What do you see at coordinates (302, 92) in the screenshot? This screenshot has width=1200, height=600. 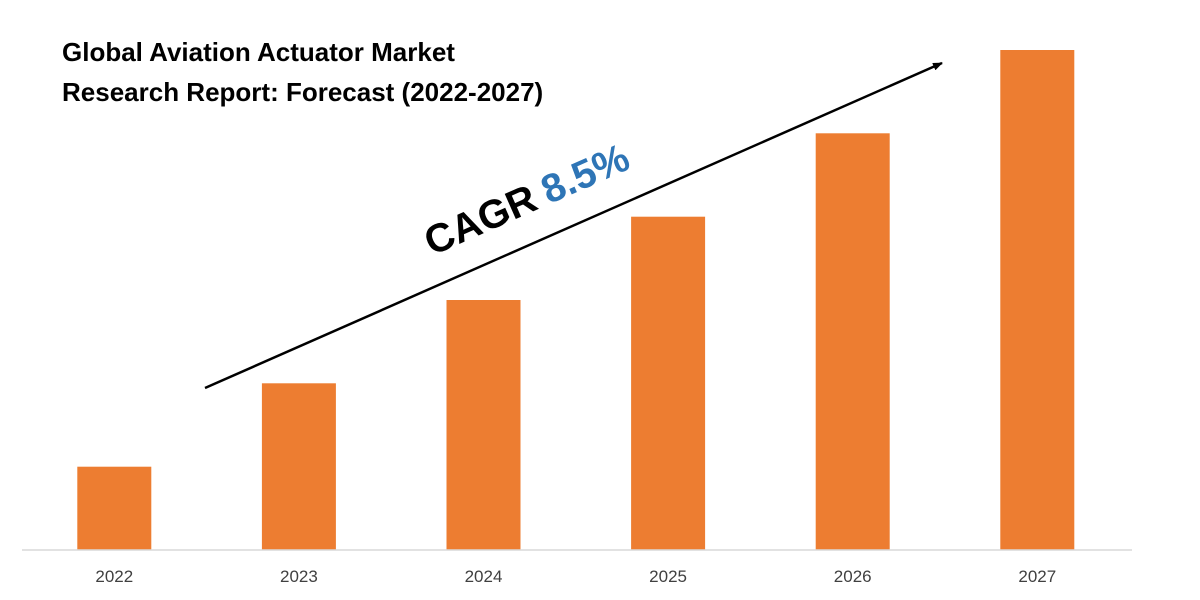 I see `chart-title-line-2: Research Report: Forecast (2022-2027)` at bounding box center [302, 92].